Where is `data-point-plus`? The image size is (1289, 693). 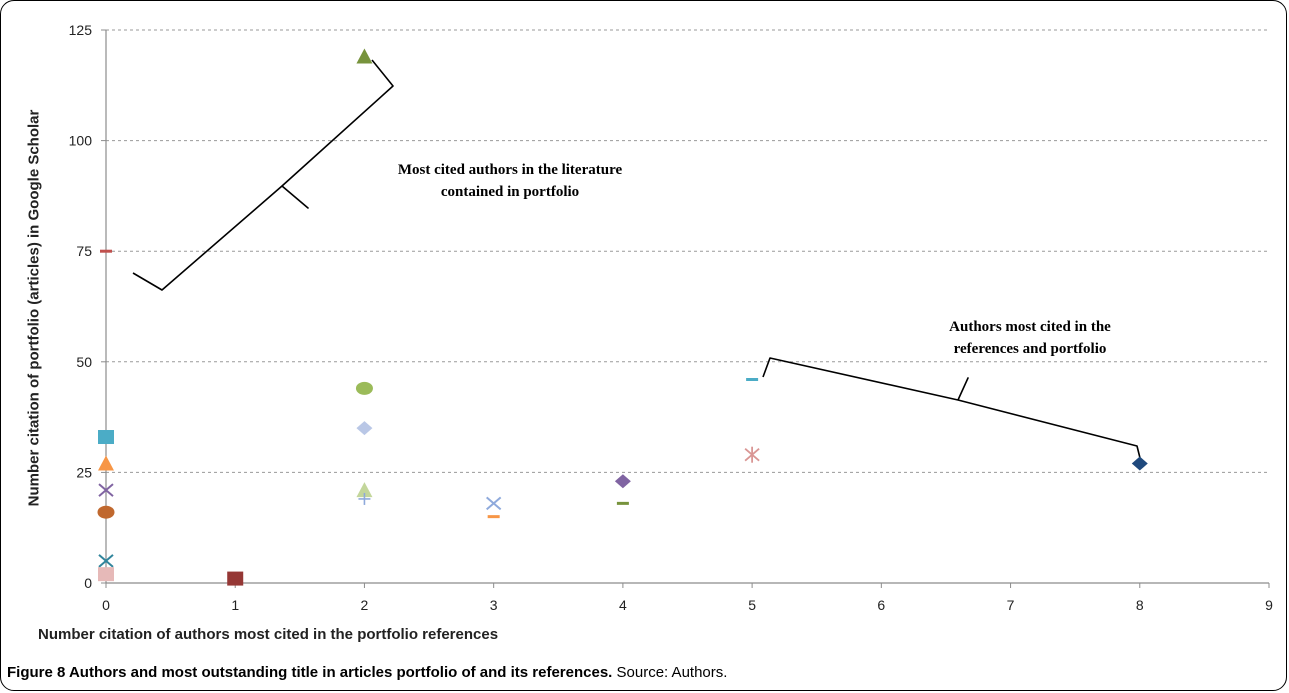 data-point-plus is located at coordinates (364, 498).